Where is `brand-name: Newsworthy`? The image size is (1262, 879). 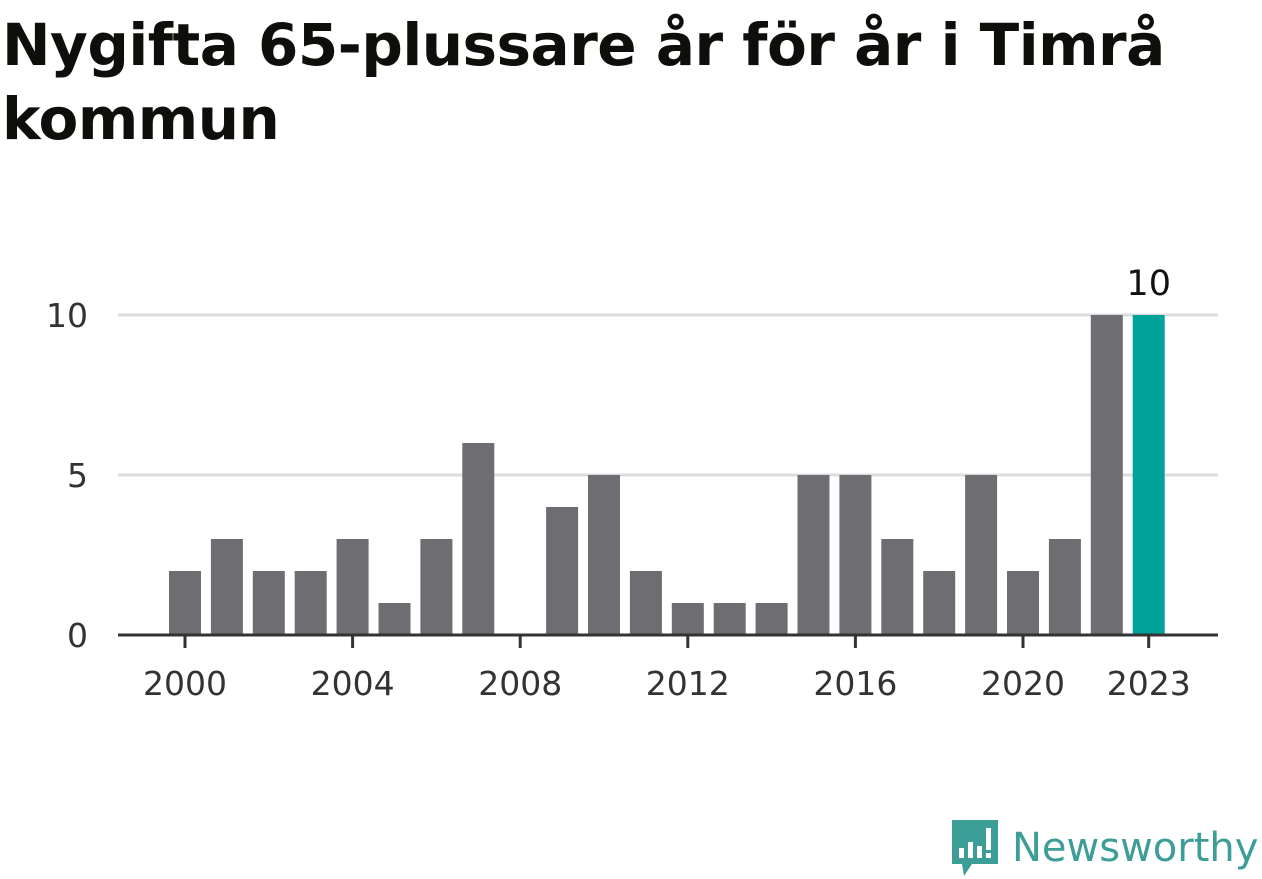 brand-name: Newsworthy is located at coordinates (1135, 848).